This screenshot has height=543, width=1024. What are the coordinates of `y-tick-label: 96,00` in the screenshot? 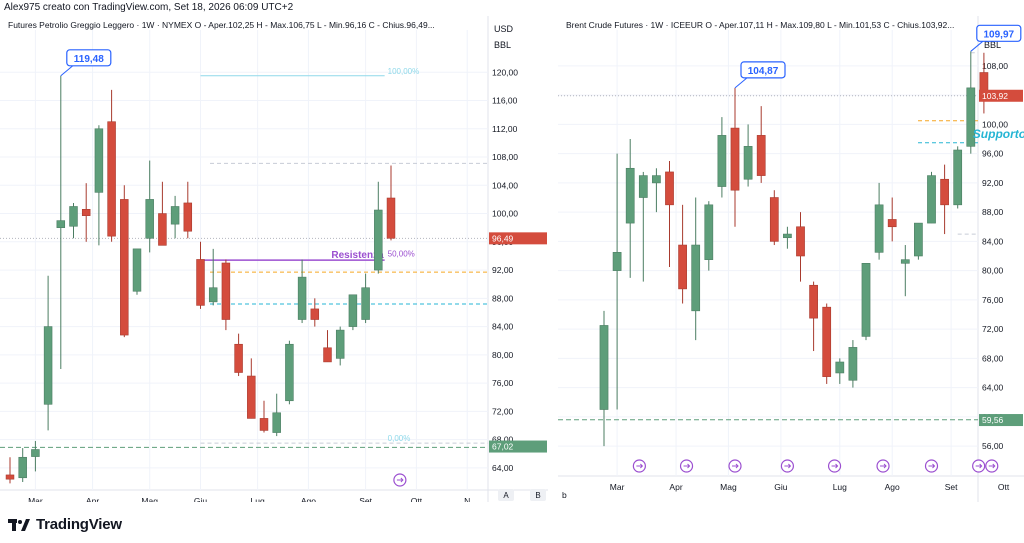 It's located at (993, 154).